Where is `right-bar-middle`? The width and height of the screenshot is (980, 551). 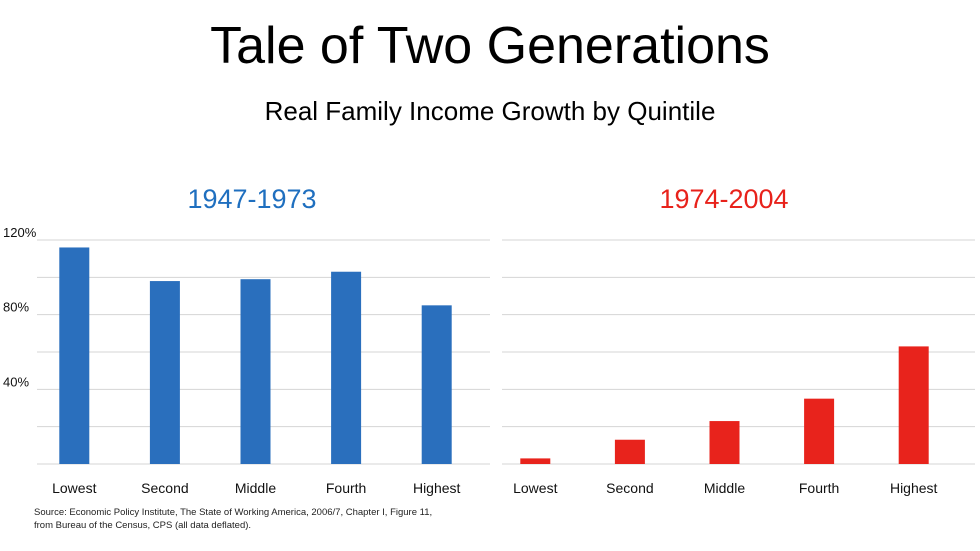
right-bar-middle is located at coordinates (724, 442).